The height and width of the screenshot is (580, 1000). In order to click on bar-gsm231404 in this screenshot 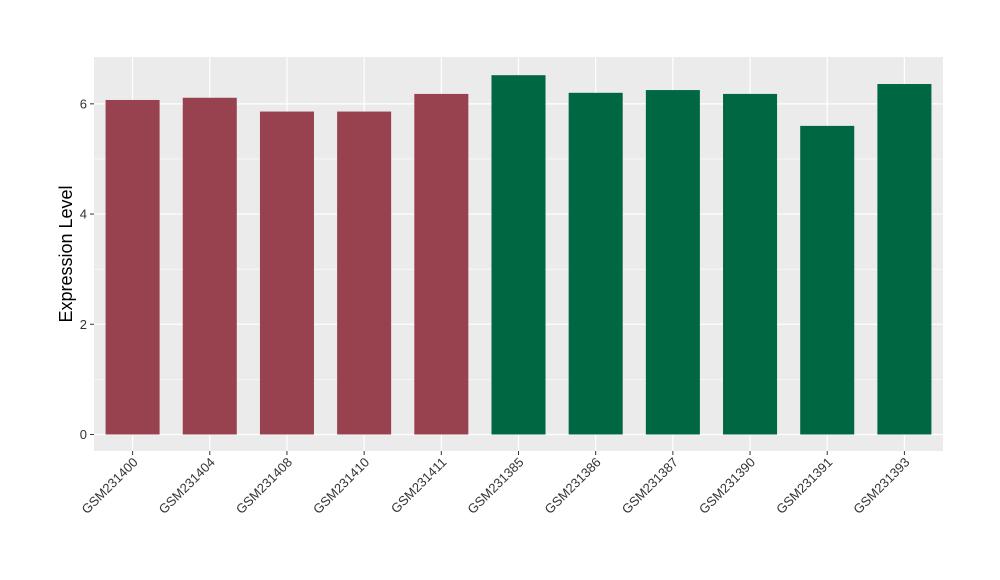, I will do `click(209, 266)`.